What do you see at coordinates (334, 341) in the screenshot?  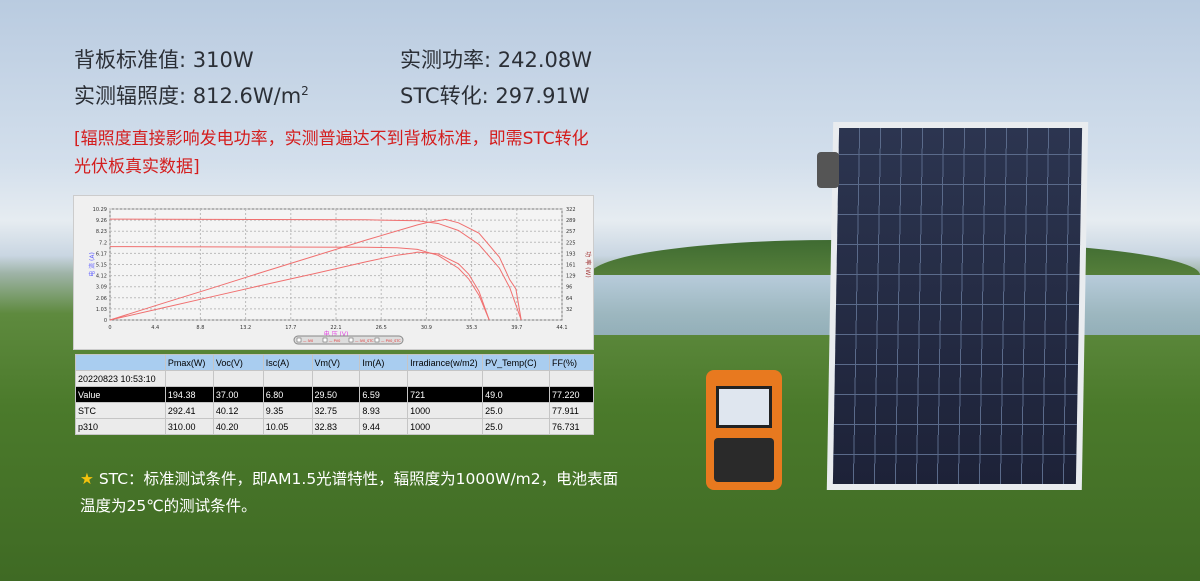 I see `legend-item: — PV0` at bounding box center [334, 341].